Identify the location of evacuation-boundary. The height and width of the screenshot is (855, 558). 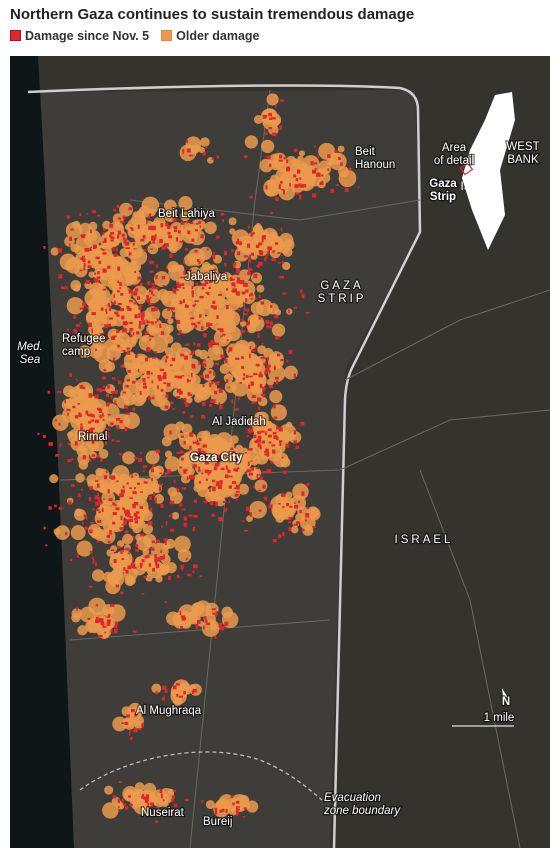
(201, 776).